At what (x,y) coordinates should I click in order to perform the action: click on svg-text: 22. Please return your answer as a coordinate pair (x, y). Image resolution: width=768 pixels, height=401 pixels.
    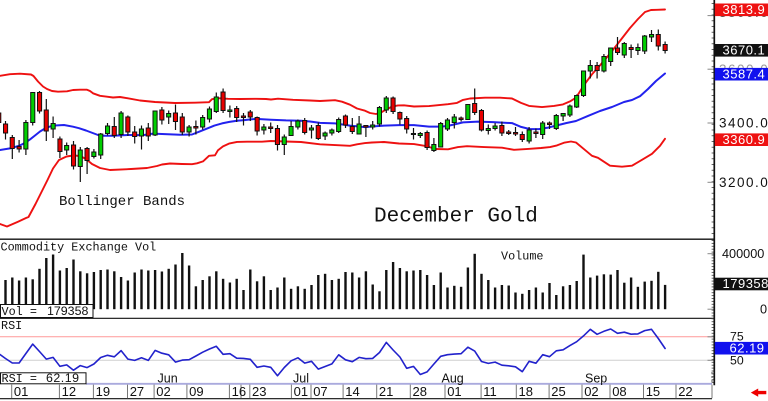
    Looking at the image, I should click on (685, 391).